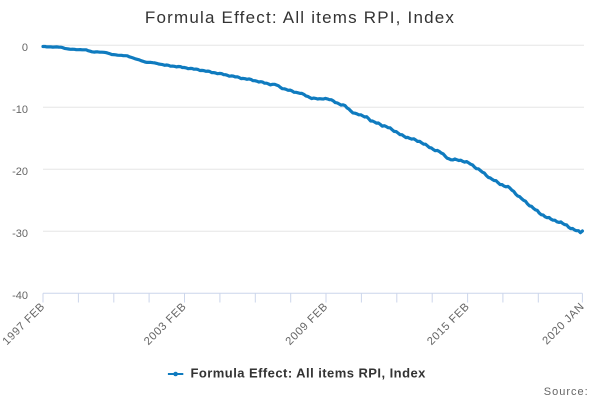 Image resolution: width=600 pixels, height=405 pixels. What do you see at coordinates (25, 48) in the screenshot?
I see `svg-text: 0` at bounding box center [25, 48].